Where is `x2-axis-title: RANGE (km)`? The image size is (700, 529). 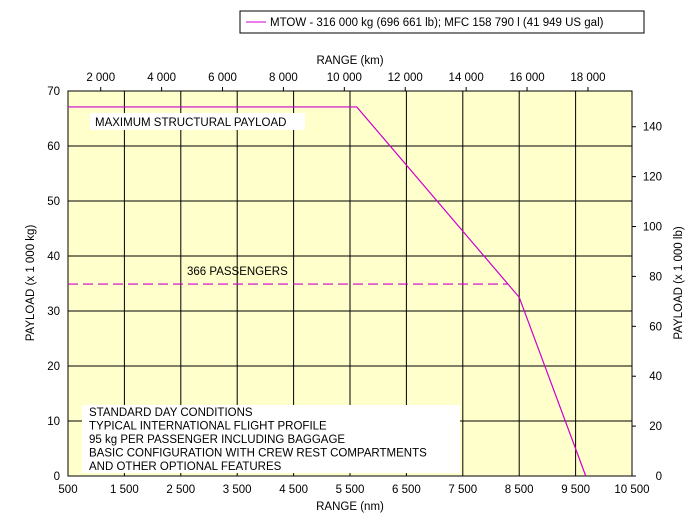
x2-axis-title: RANGE (km) is located at coordinates (349, 61).